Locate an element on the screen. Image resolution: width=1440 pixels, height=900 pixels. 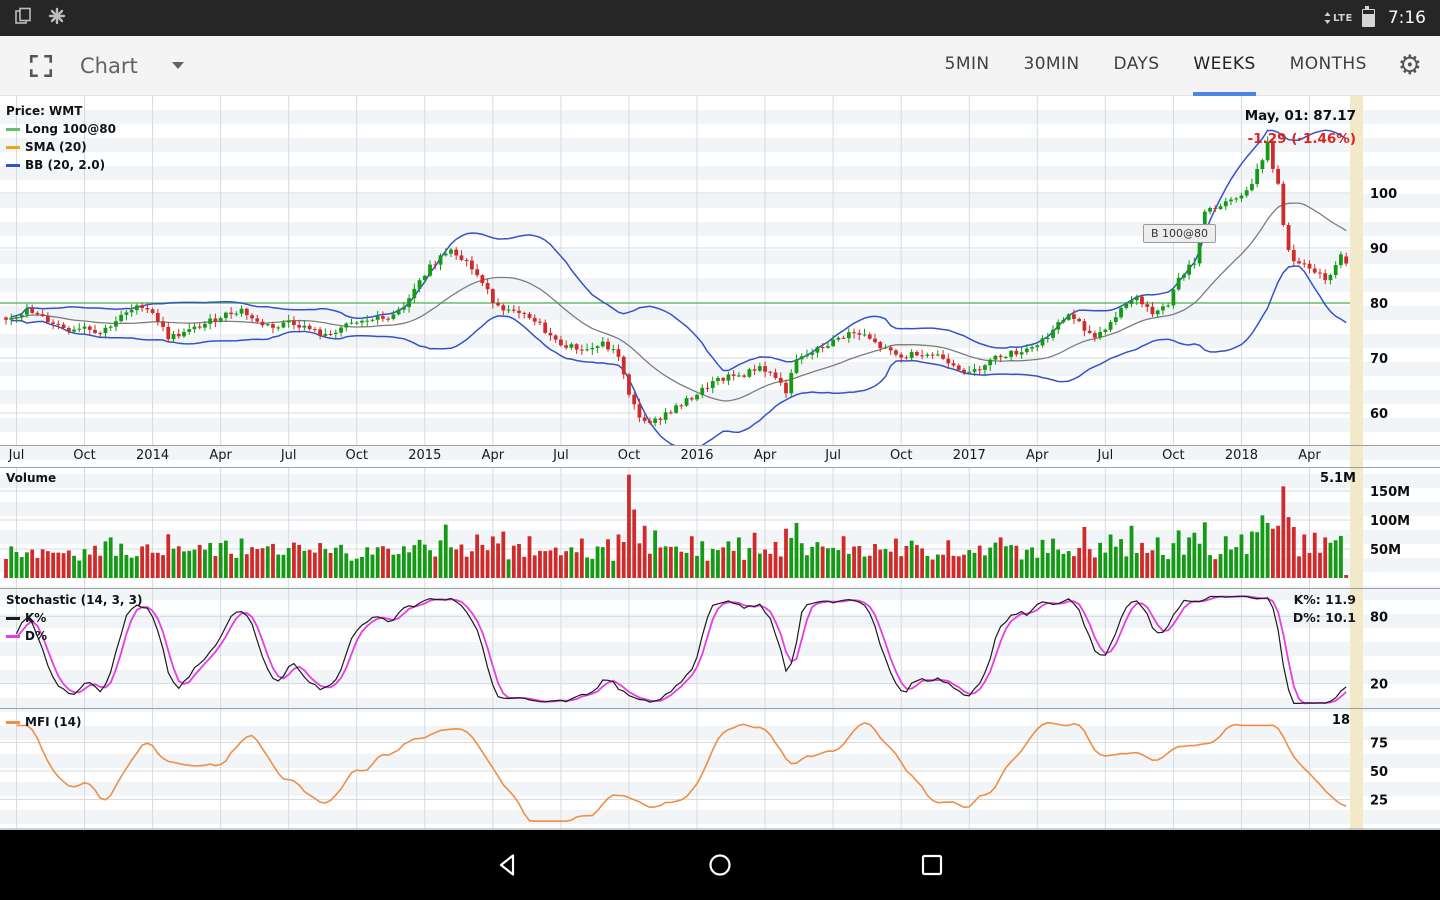
timeframe-tabs: 5MIN 30MIN DAYS WEEKS MONTHS is located at coordinates (1156, 66).